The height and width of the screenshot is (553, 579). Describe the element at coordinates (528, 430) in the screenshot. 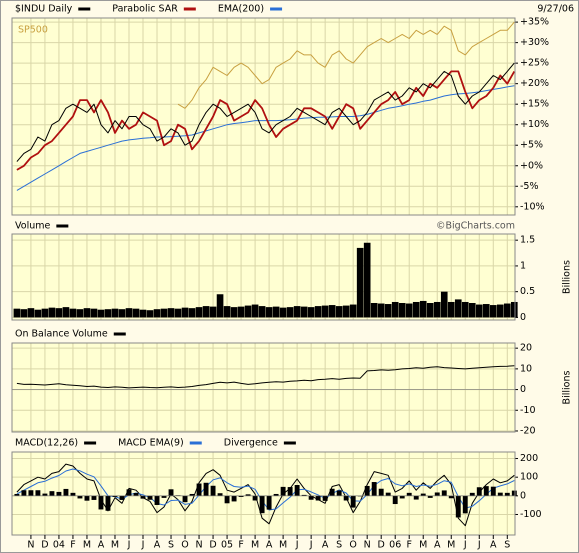

I see `y-tick-label: -20` at that location.